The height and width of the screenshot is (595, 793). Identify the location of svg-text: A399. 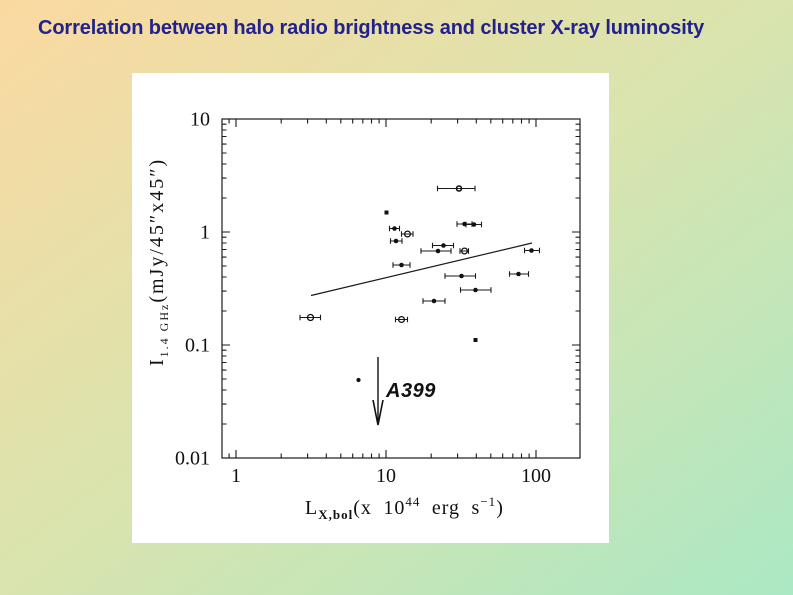
(410, 391).